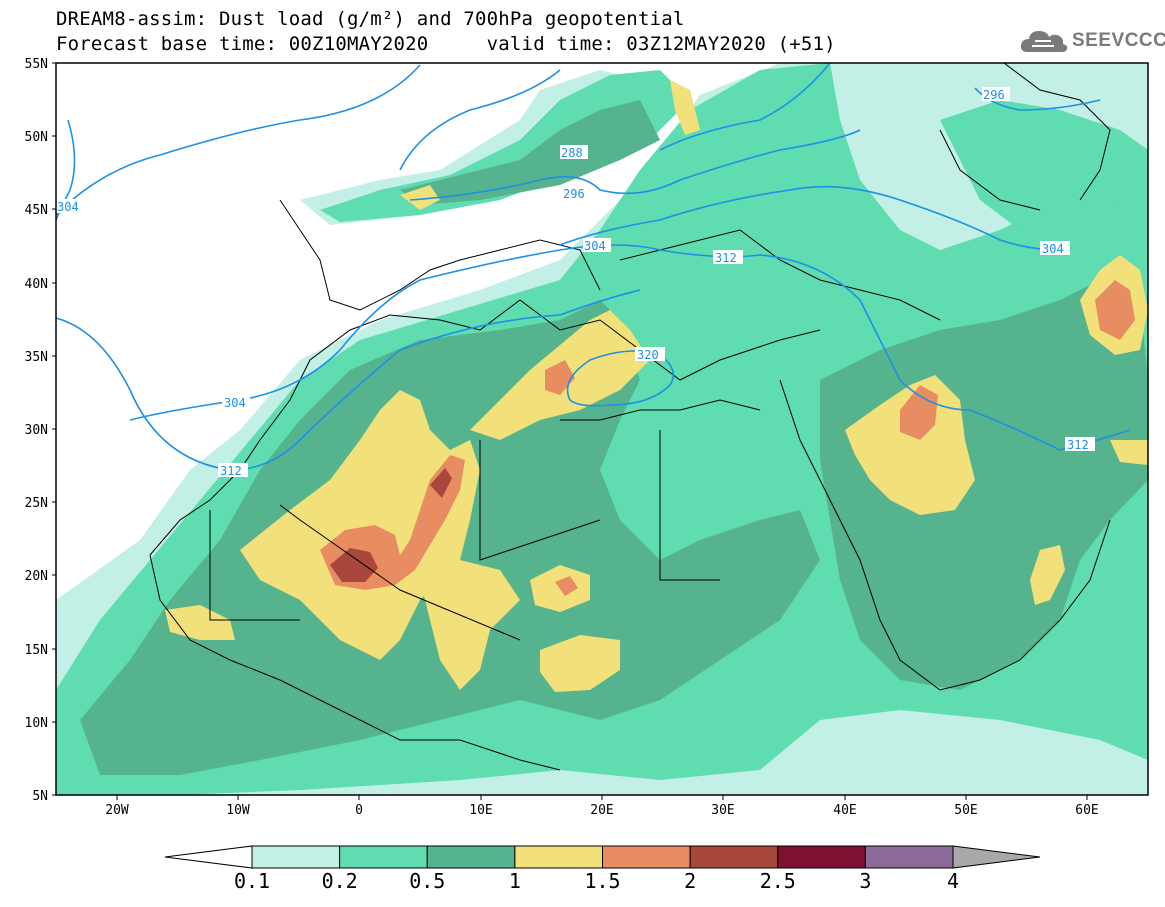 The height and width of the screenshot is (907, 1165). I want to click on colorbar-label: 3, so click(865, 881).